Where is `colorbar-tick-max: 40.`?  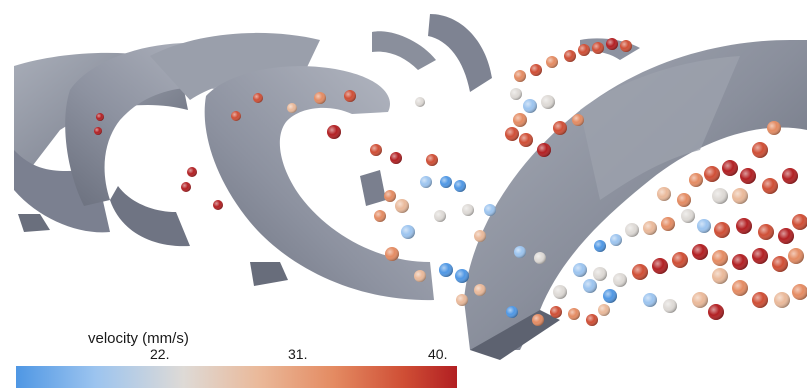
colorbar-tick-max: 40. is located at coordinates (438, 354).